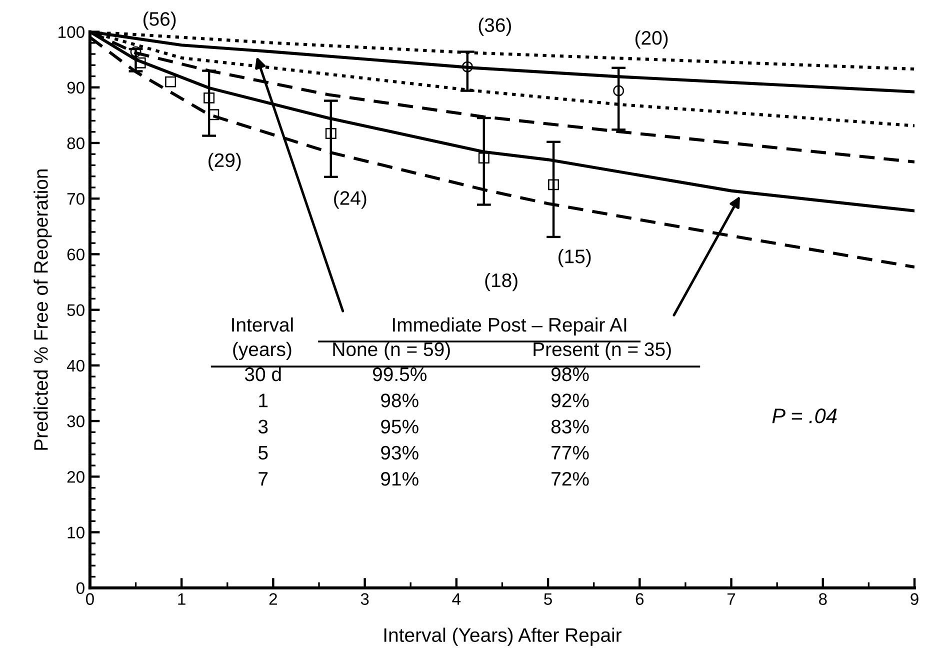 This screenshot has height=662, width=937. Describe the element at coordinates (263, 427) in the screenshot. I see `annotation: 3` at that location.